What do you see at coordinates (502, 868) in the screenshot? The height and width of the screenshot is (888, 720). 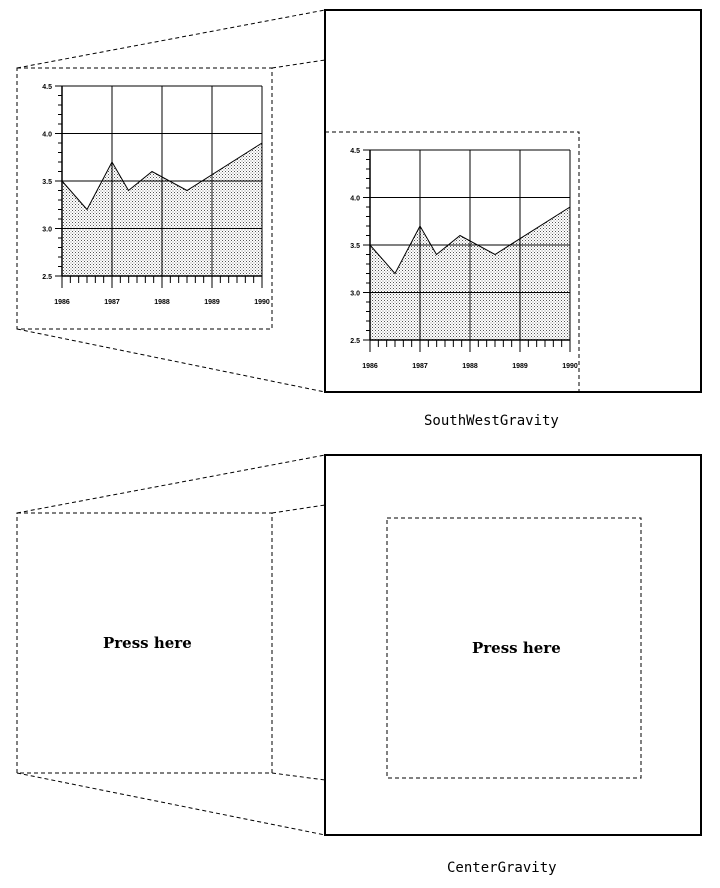 I see `center-gravity-caption: CenterGravity` at bounding box center [502, 868].